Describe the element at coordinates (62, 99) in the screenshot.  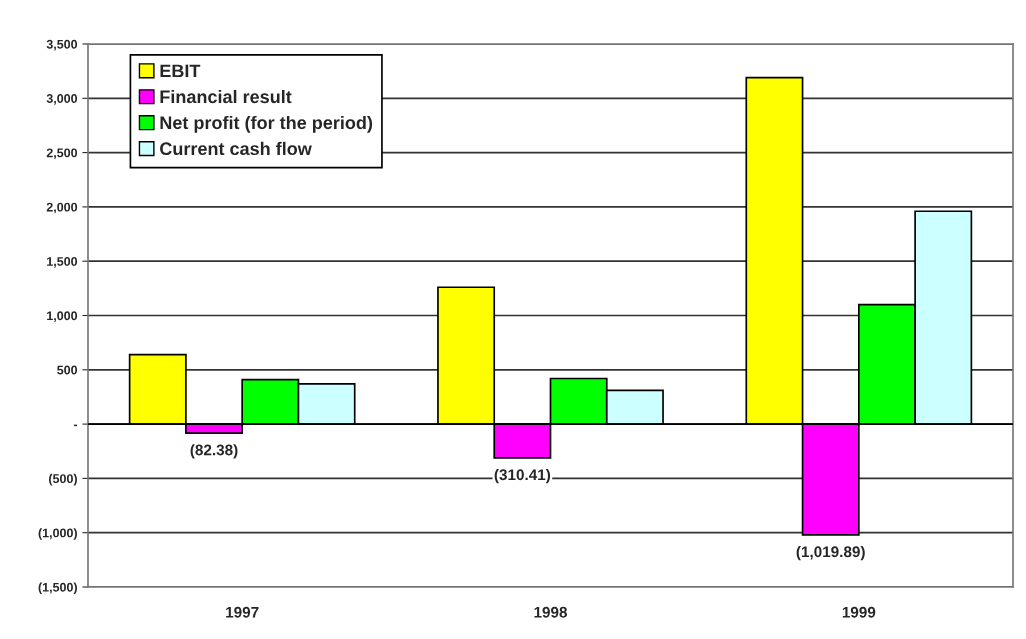
I see `y-tick-label: 3,000` at that location.